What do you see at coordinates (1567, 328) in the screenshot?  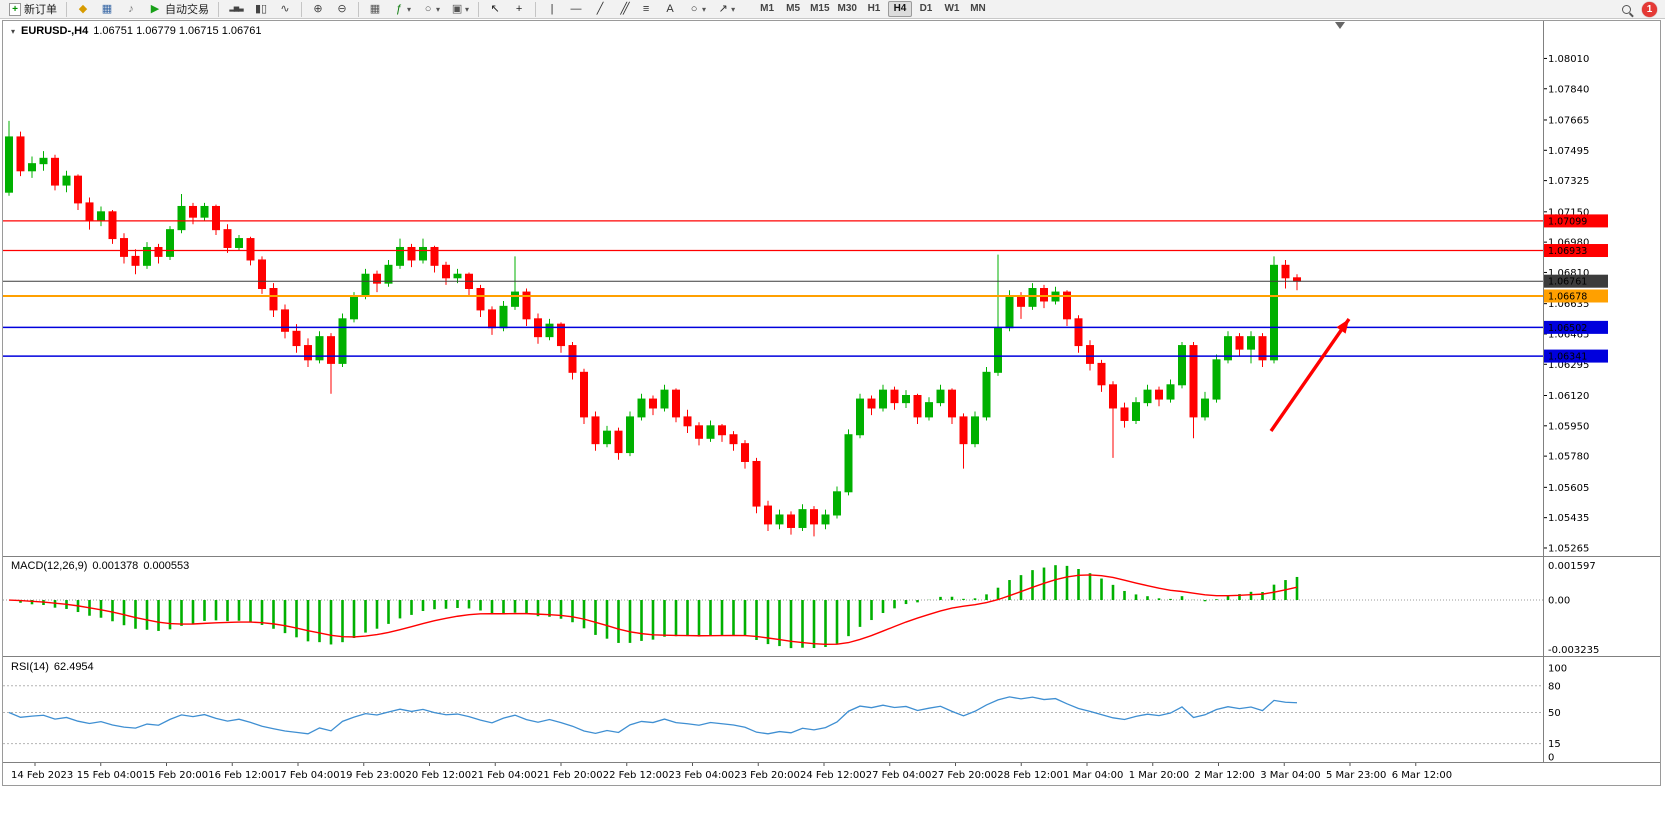 I see `price-tag-label: 1.06502` at bounding box center [1567, 328].